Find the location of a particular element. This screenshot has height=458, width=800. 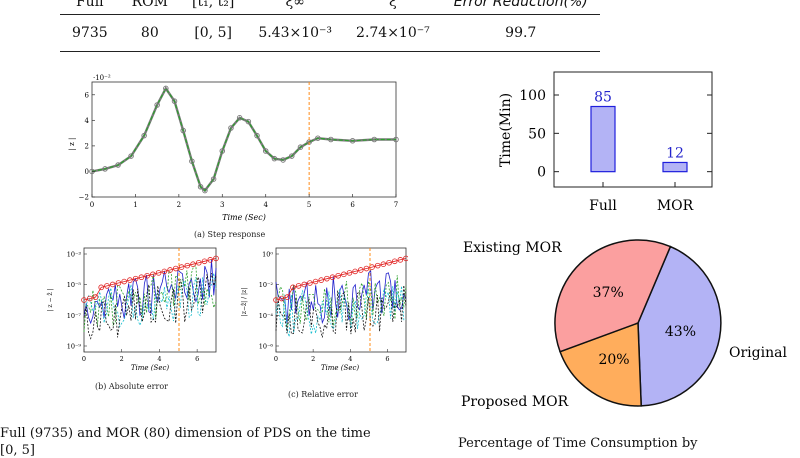

x-axis-label: Time (Sec) is located at coordinates (150, 368).